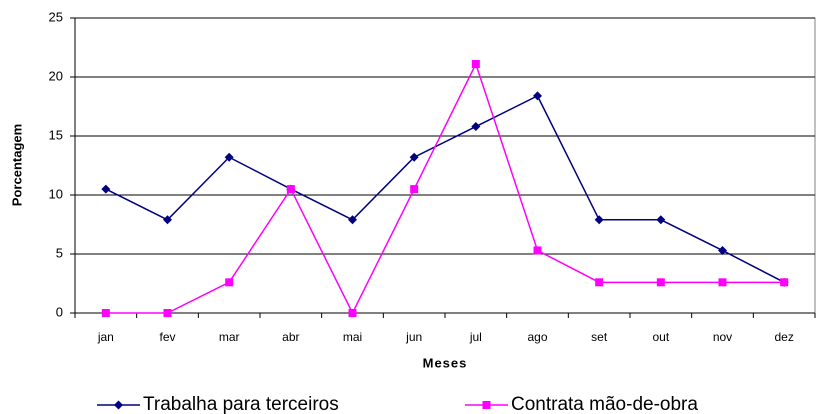 The height and width of the screenshot is (414, 825). What do you see at coordinates (722, 337) in the screenshot?
I see `x-tick-label: nov` at bounding box center [722, 337].